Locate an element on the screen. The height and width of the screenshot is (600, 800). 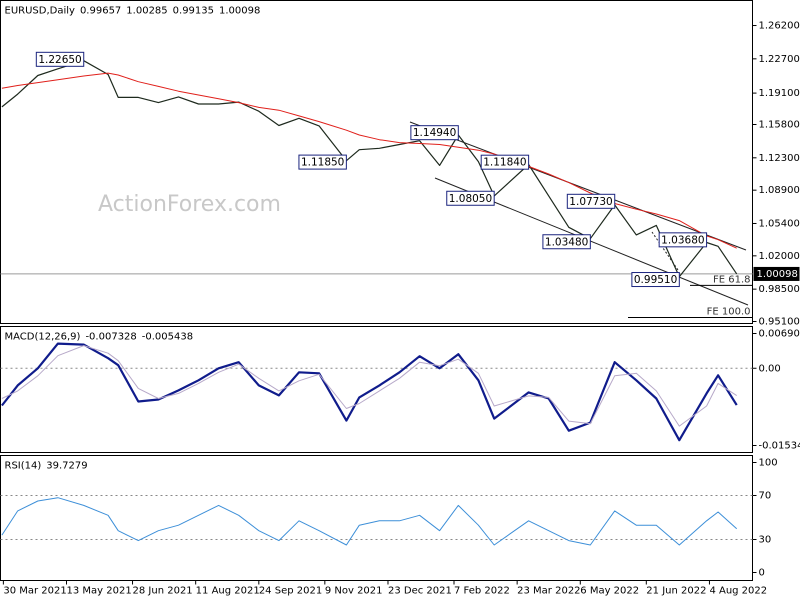
swing-label-text: 0.99510 is located at coordinates (655, 280).